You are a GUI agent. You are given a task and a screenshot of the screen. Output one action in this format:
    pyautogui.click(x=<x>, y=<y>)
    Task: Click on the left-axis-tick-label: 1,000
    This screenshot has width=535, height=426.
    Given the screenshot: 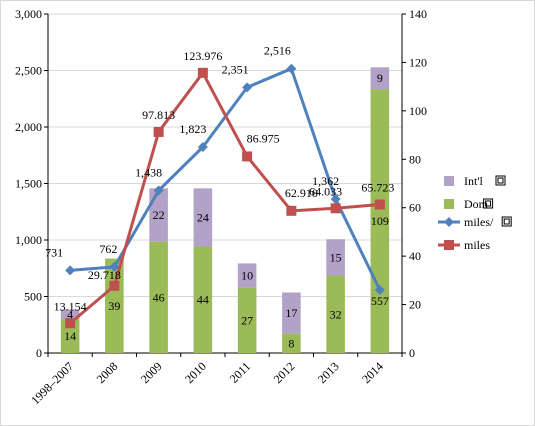 What is the action you would take?
    pyautogui.click(x=28, y=240)
    